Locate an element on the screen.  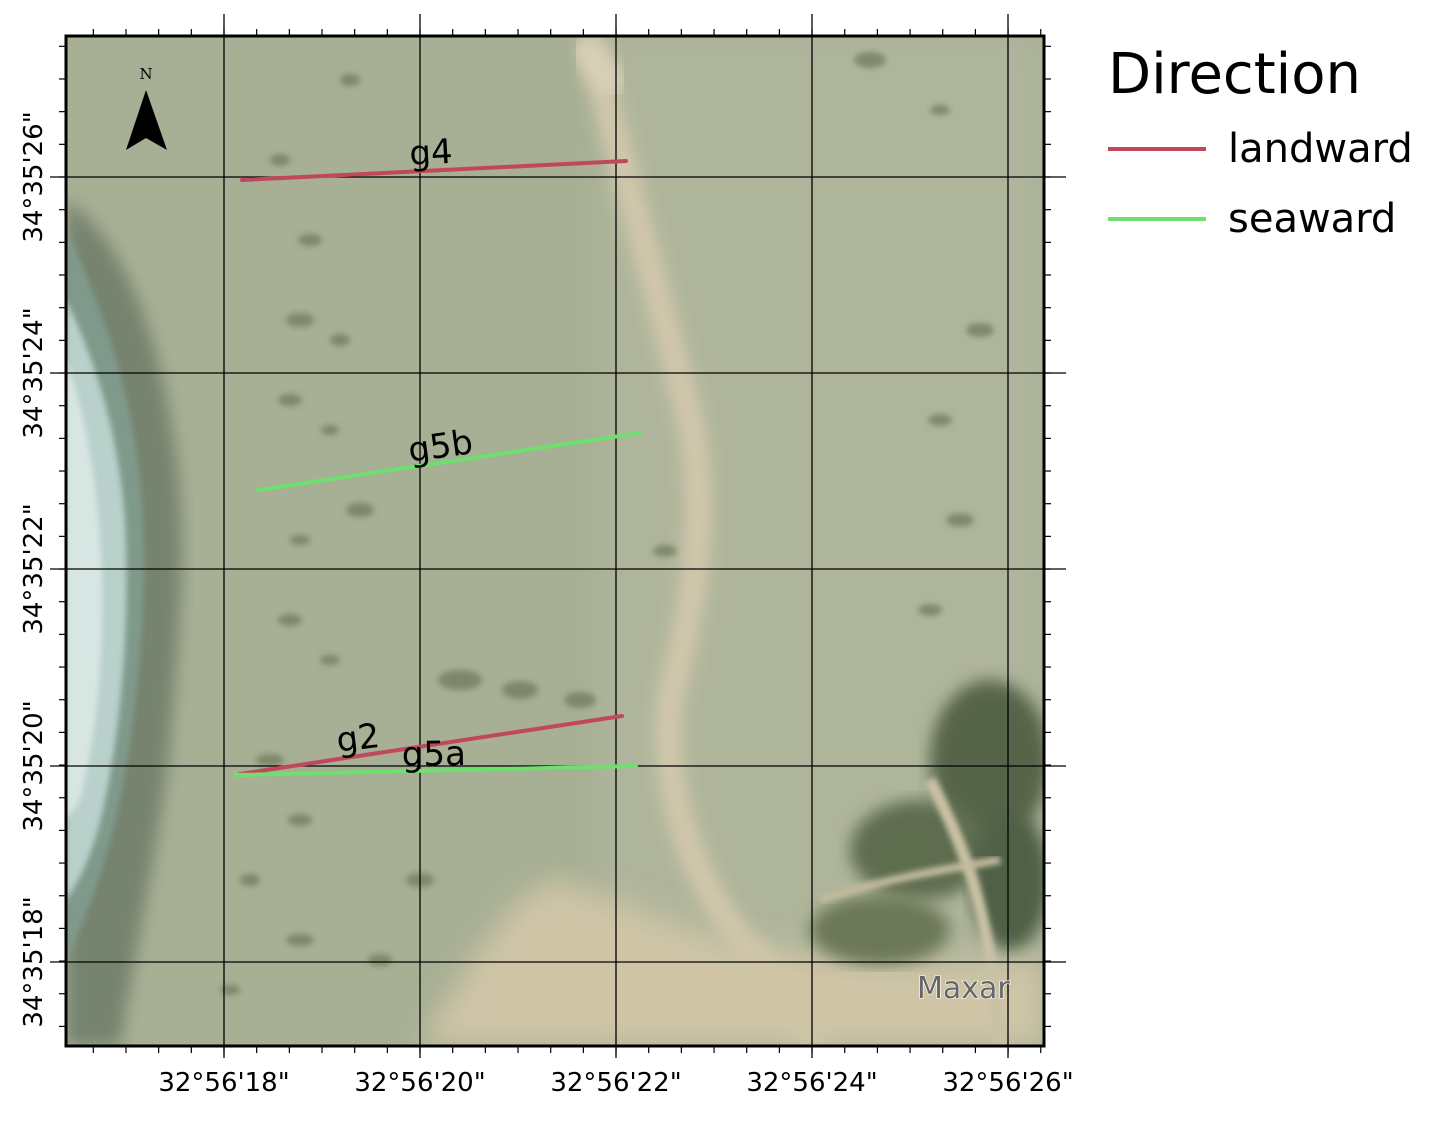
legend-item-seaward: seaward is located at coordinates (1273, 219).